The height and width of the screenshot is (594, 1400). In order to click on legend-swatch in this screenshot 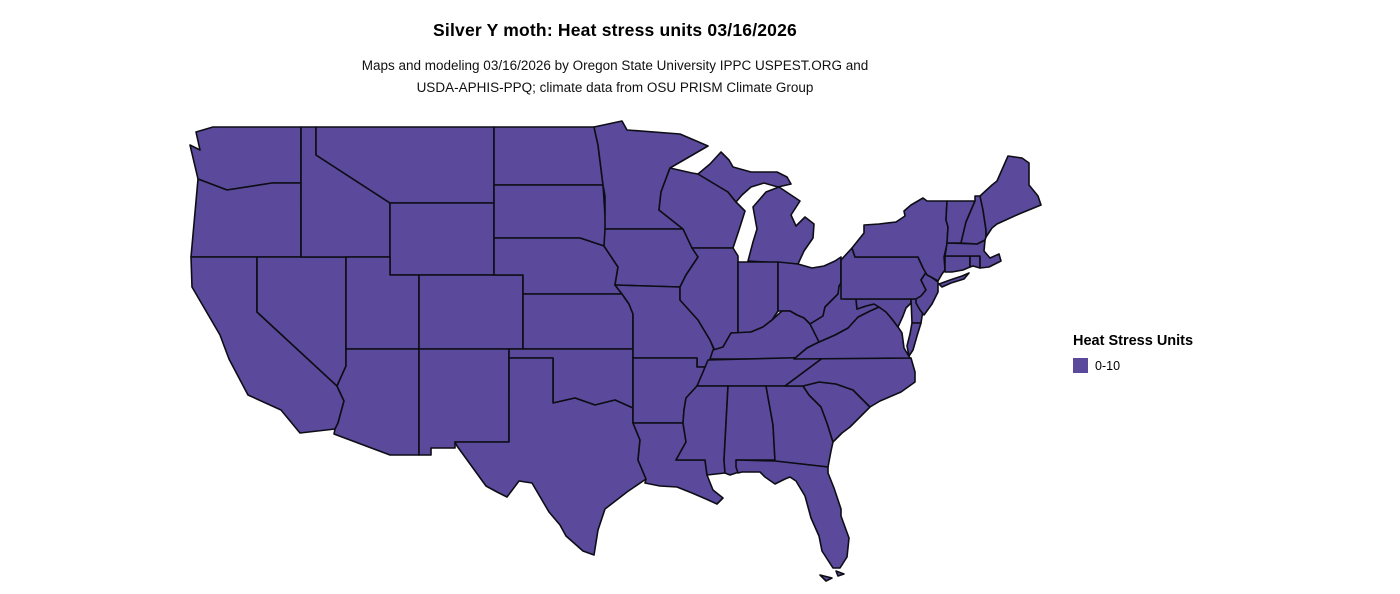, I will do `click(1080, 365)`.